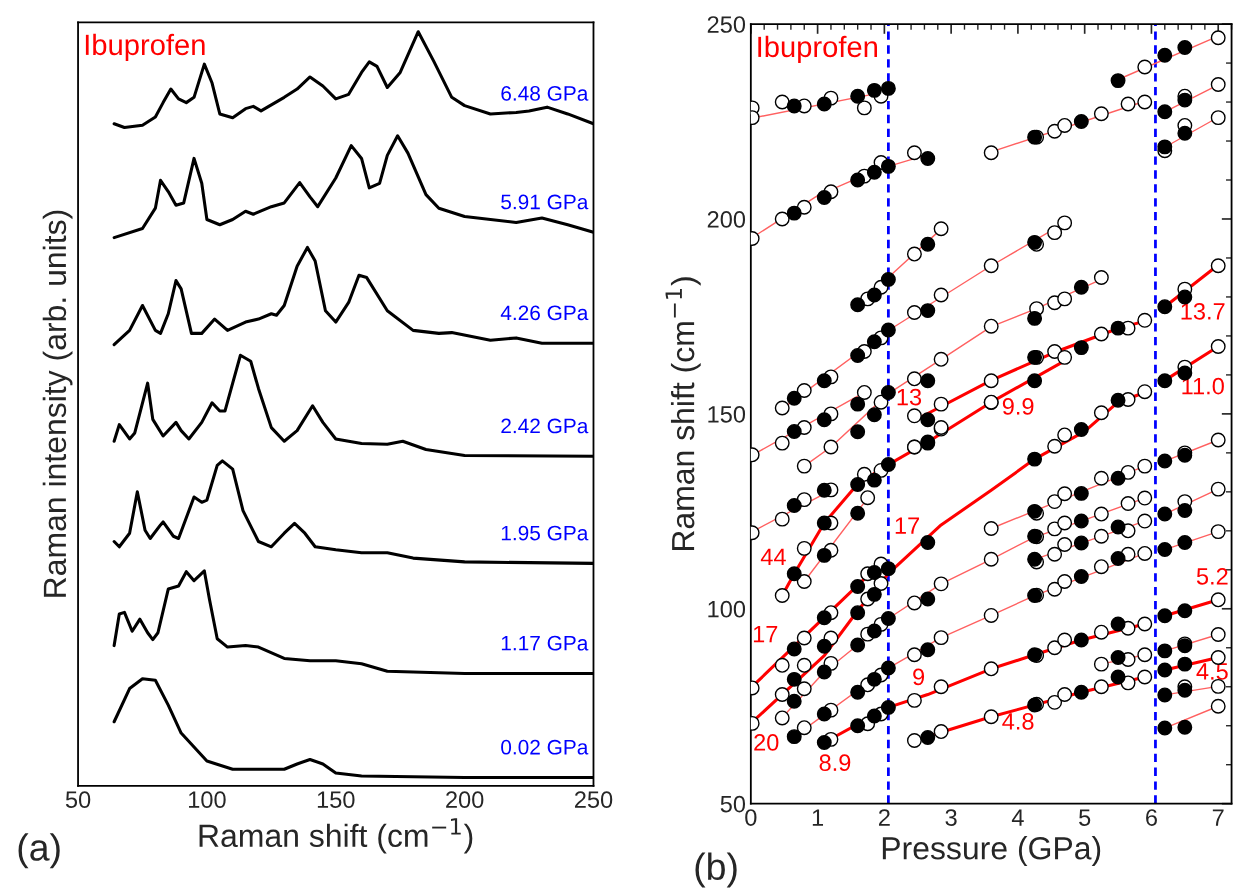 This screenshot has height=892, width=1239. Describe the element at coordinates (78, 800) in the screenshot. I see `x-tick-label: 50` at that location.